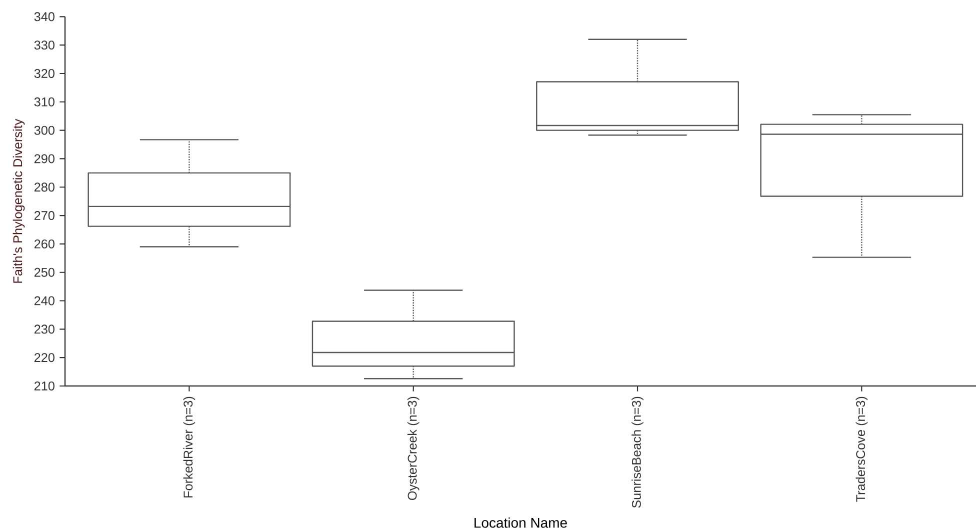 This screenshot has height=529, width=976. I want to click on y-tick-label: 290, so click(44, 159).